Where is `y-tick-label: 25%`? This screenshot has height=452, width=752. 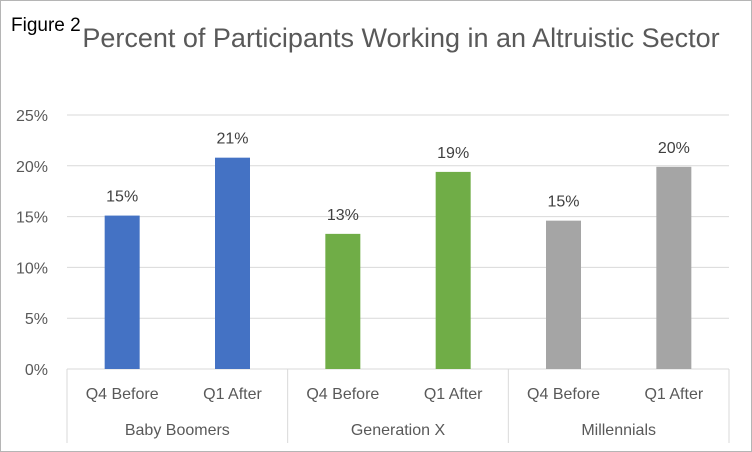 y-tick-label: 25% is located at coordinates (32, 116).